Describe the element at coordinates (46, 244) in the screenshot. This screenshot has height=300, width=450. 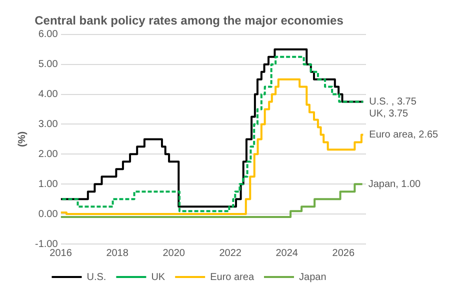
I see `y-tick-label: -1.00` at that location.